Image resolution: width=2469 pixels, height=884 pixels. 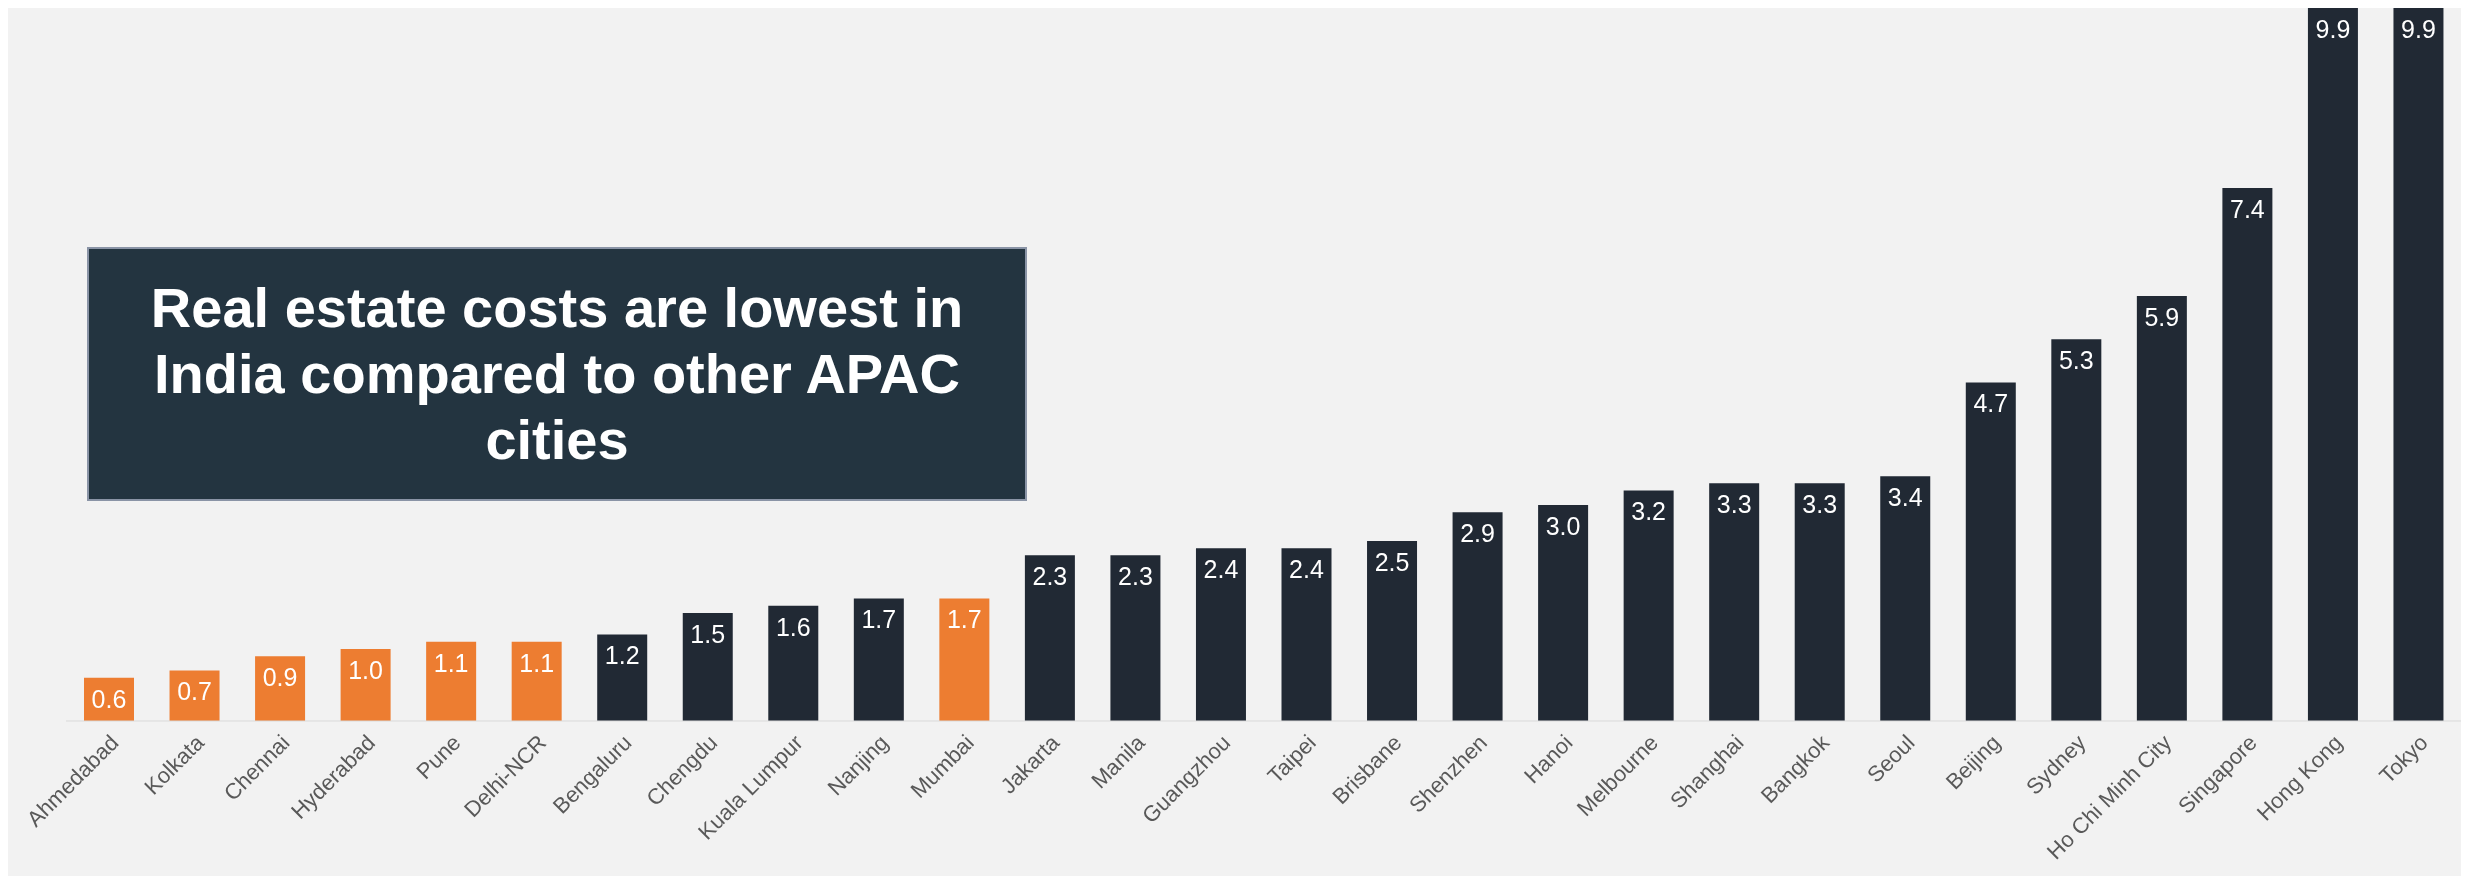 What do you see at coordinates (708, 633) in the screenshot?
I see `data-label: 1.5` at bounding box center [708, 633].